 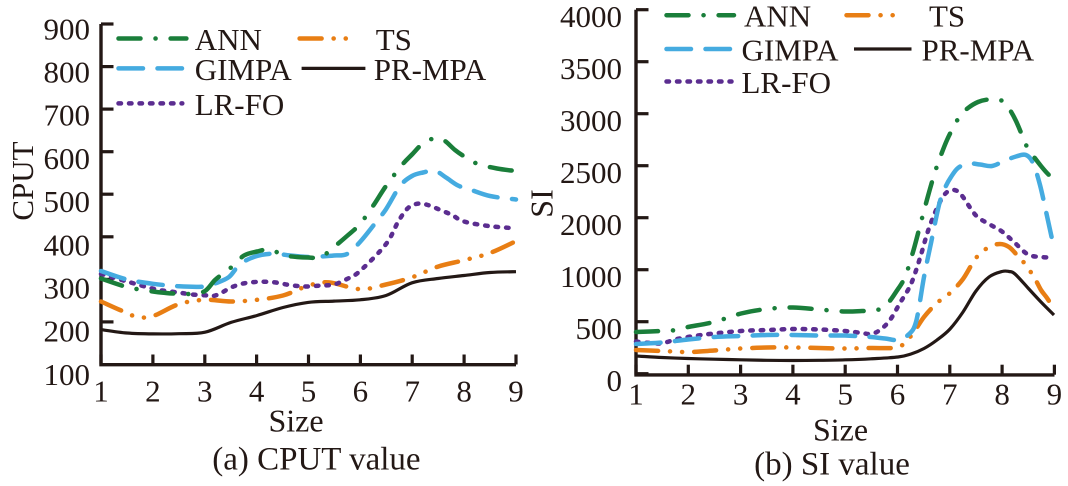 I want to click on svg-text: 900, so click(x=67, y=28).